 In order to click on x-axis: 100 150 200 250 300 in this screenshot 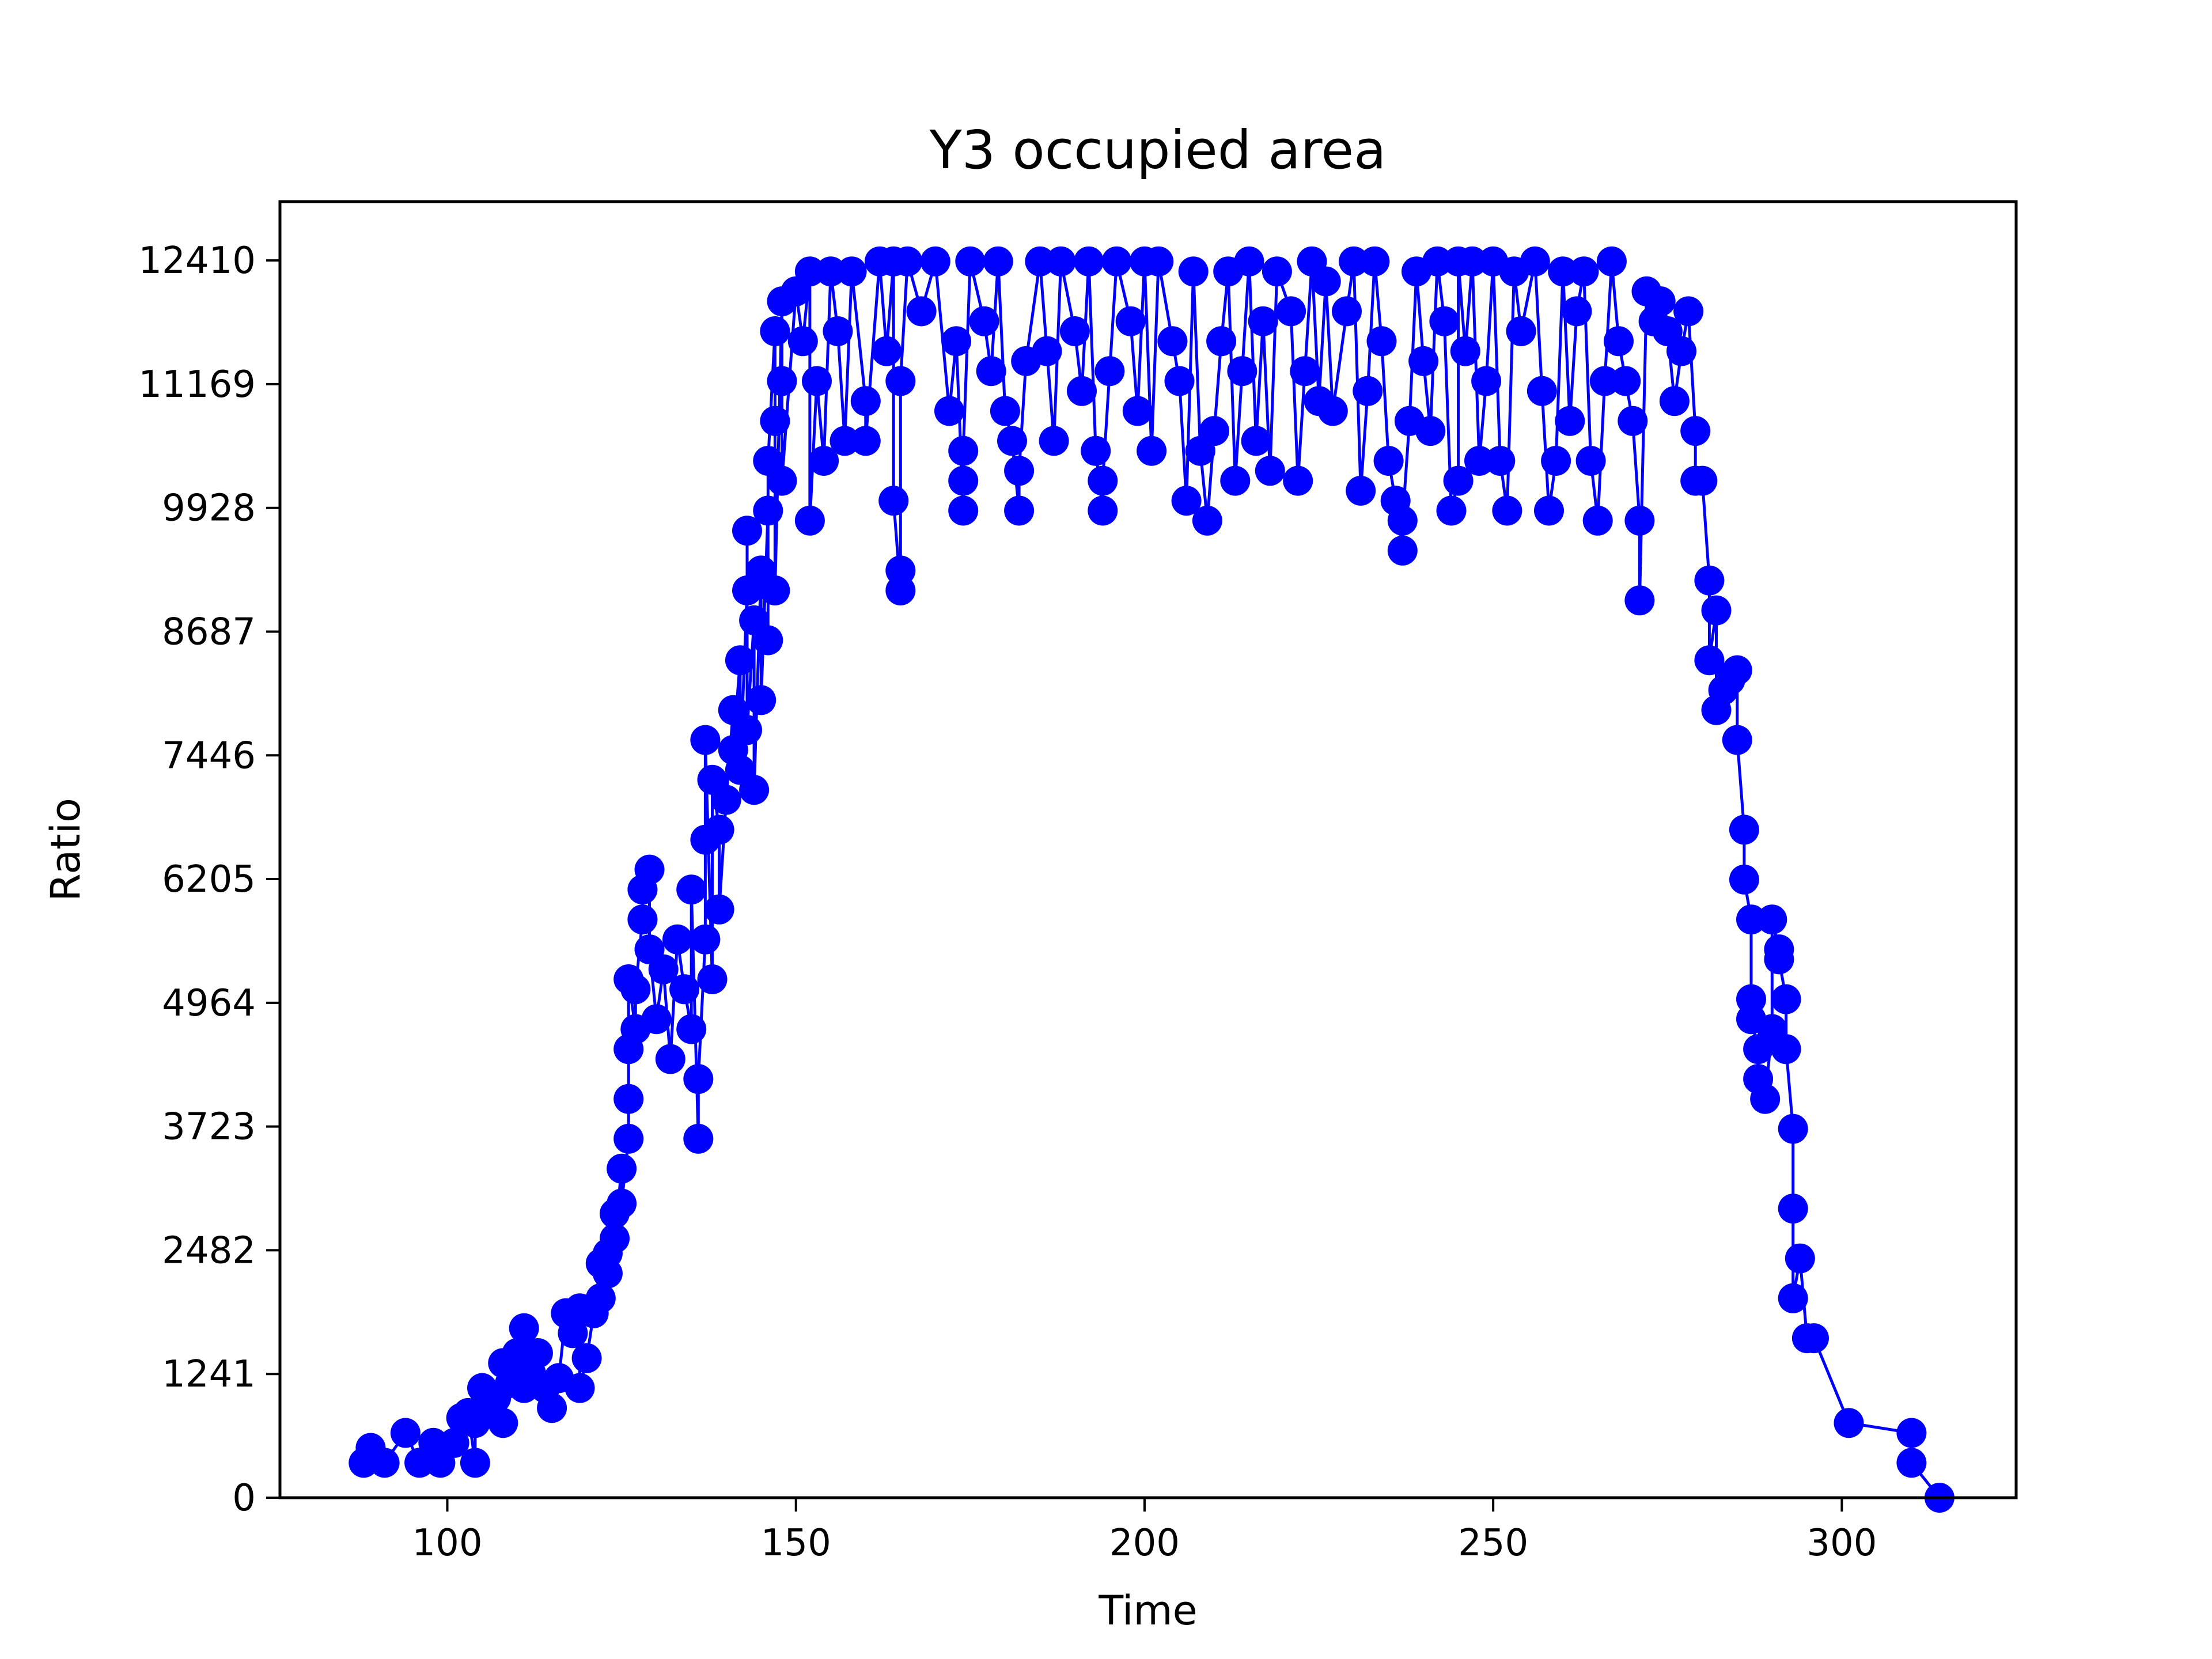, I will do `click(1144, 1531)`.